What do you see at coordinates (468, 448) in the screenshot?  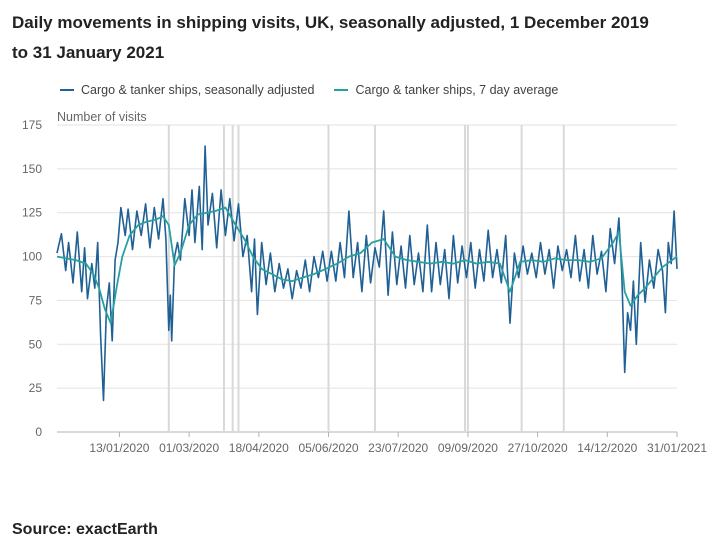 I see `x-tick-label-5: 09/09/2020` at bounding box center [468, 448].